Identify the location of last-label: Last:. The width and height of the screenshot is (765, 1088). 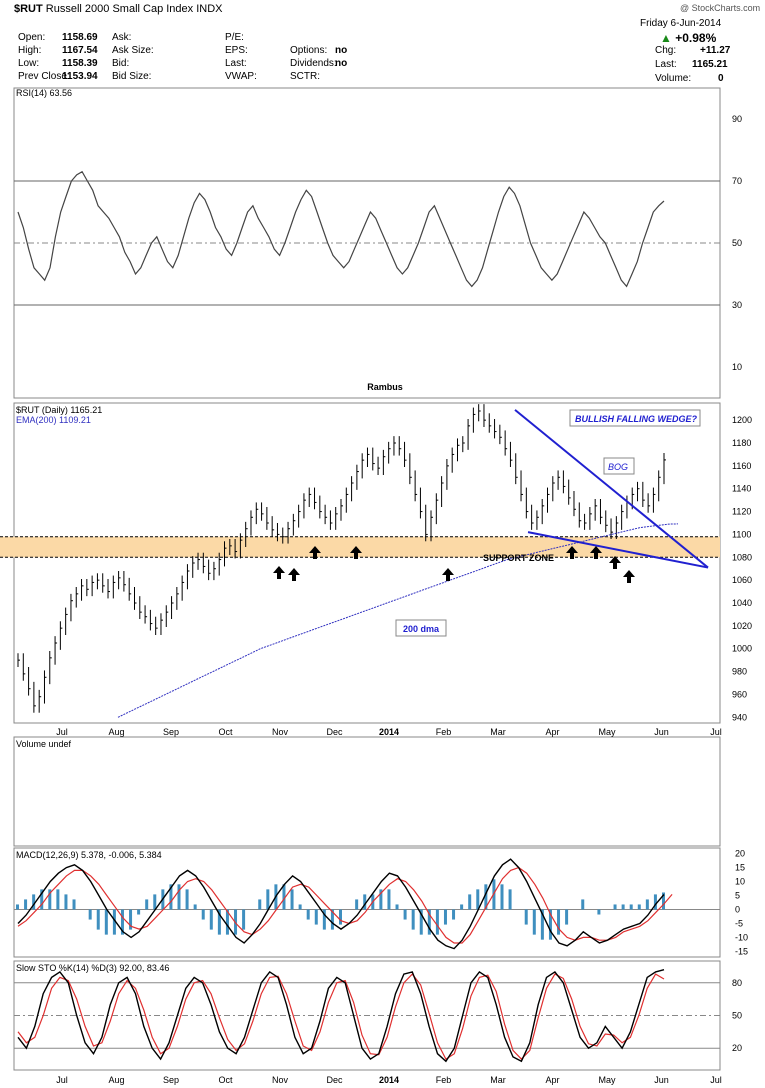
(666, 64).